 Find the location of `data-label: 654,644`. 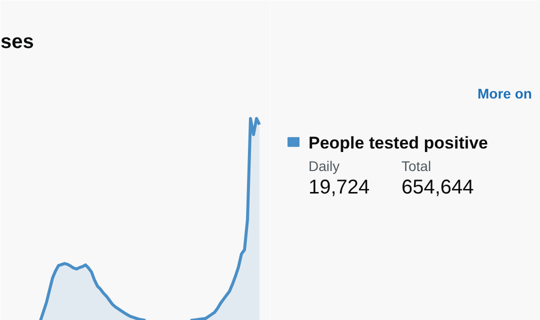

data-label: 654,644 is located at coordinates (438, 187).